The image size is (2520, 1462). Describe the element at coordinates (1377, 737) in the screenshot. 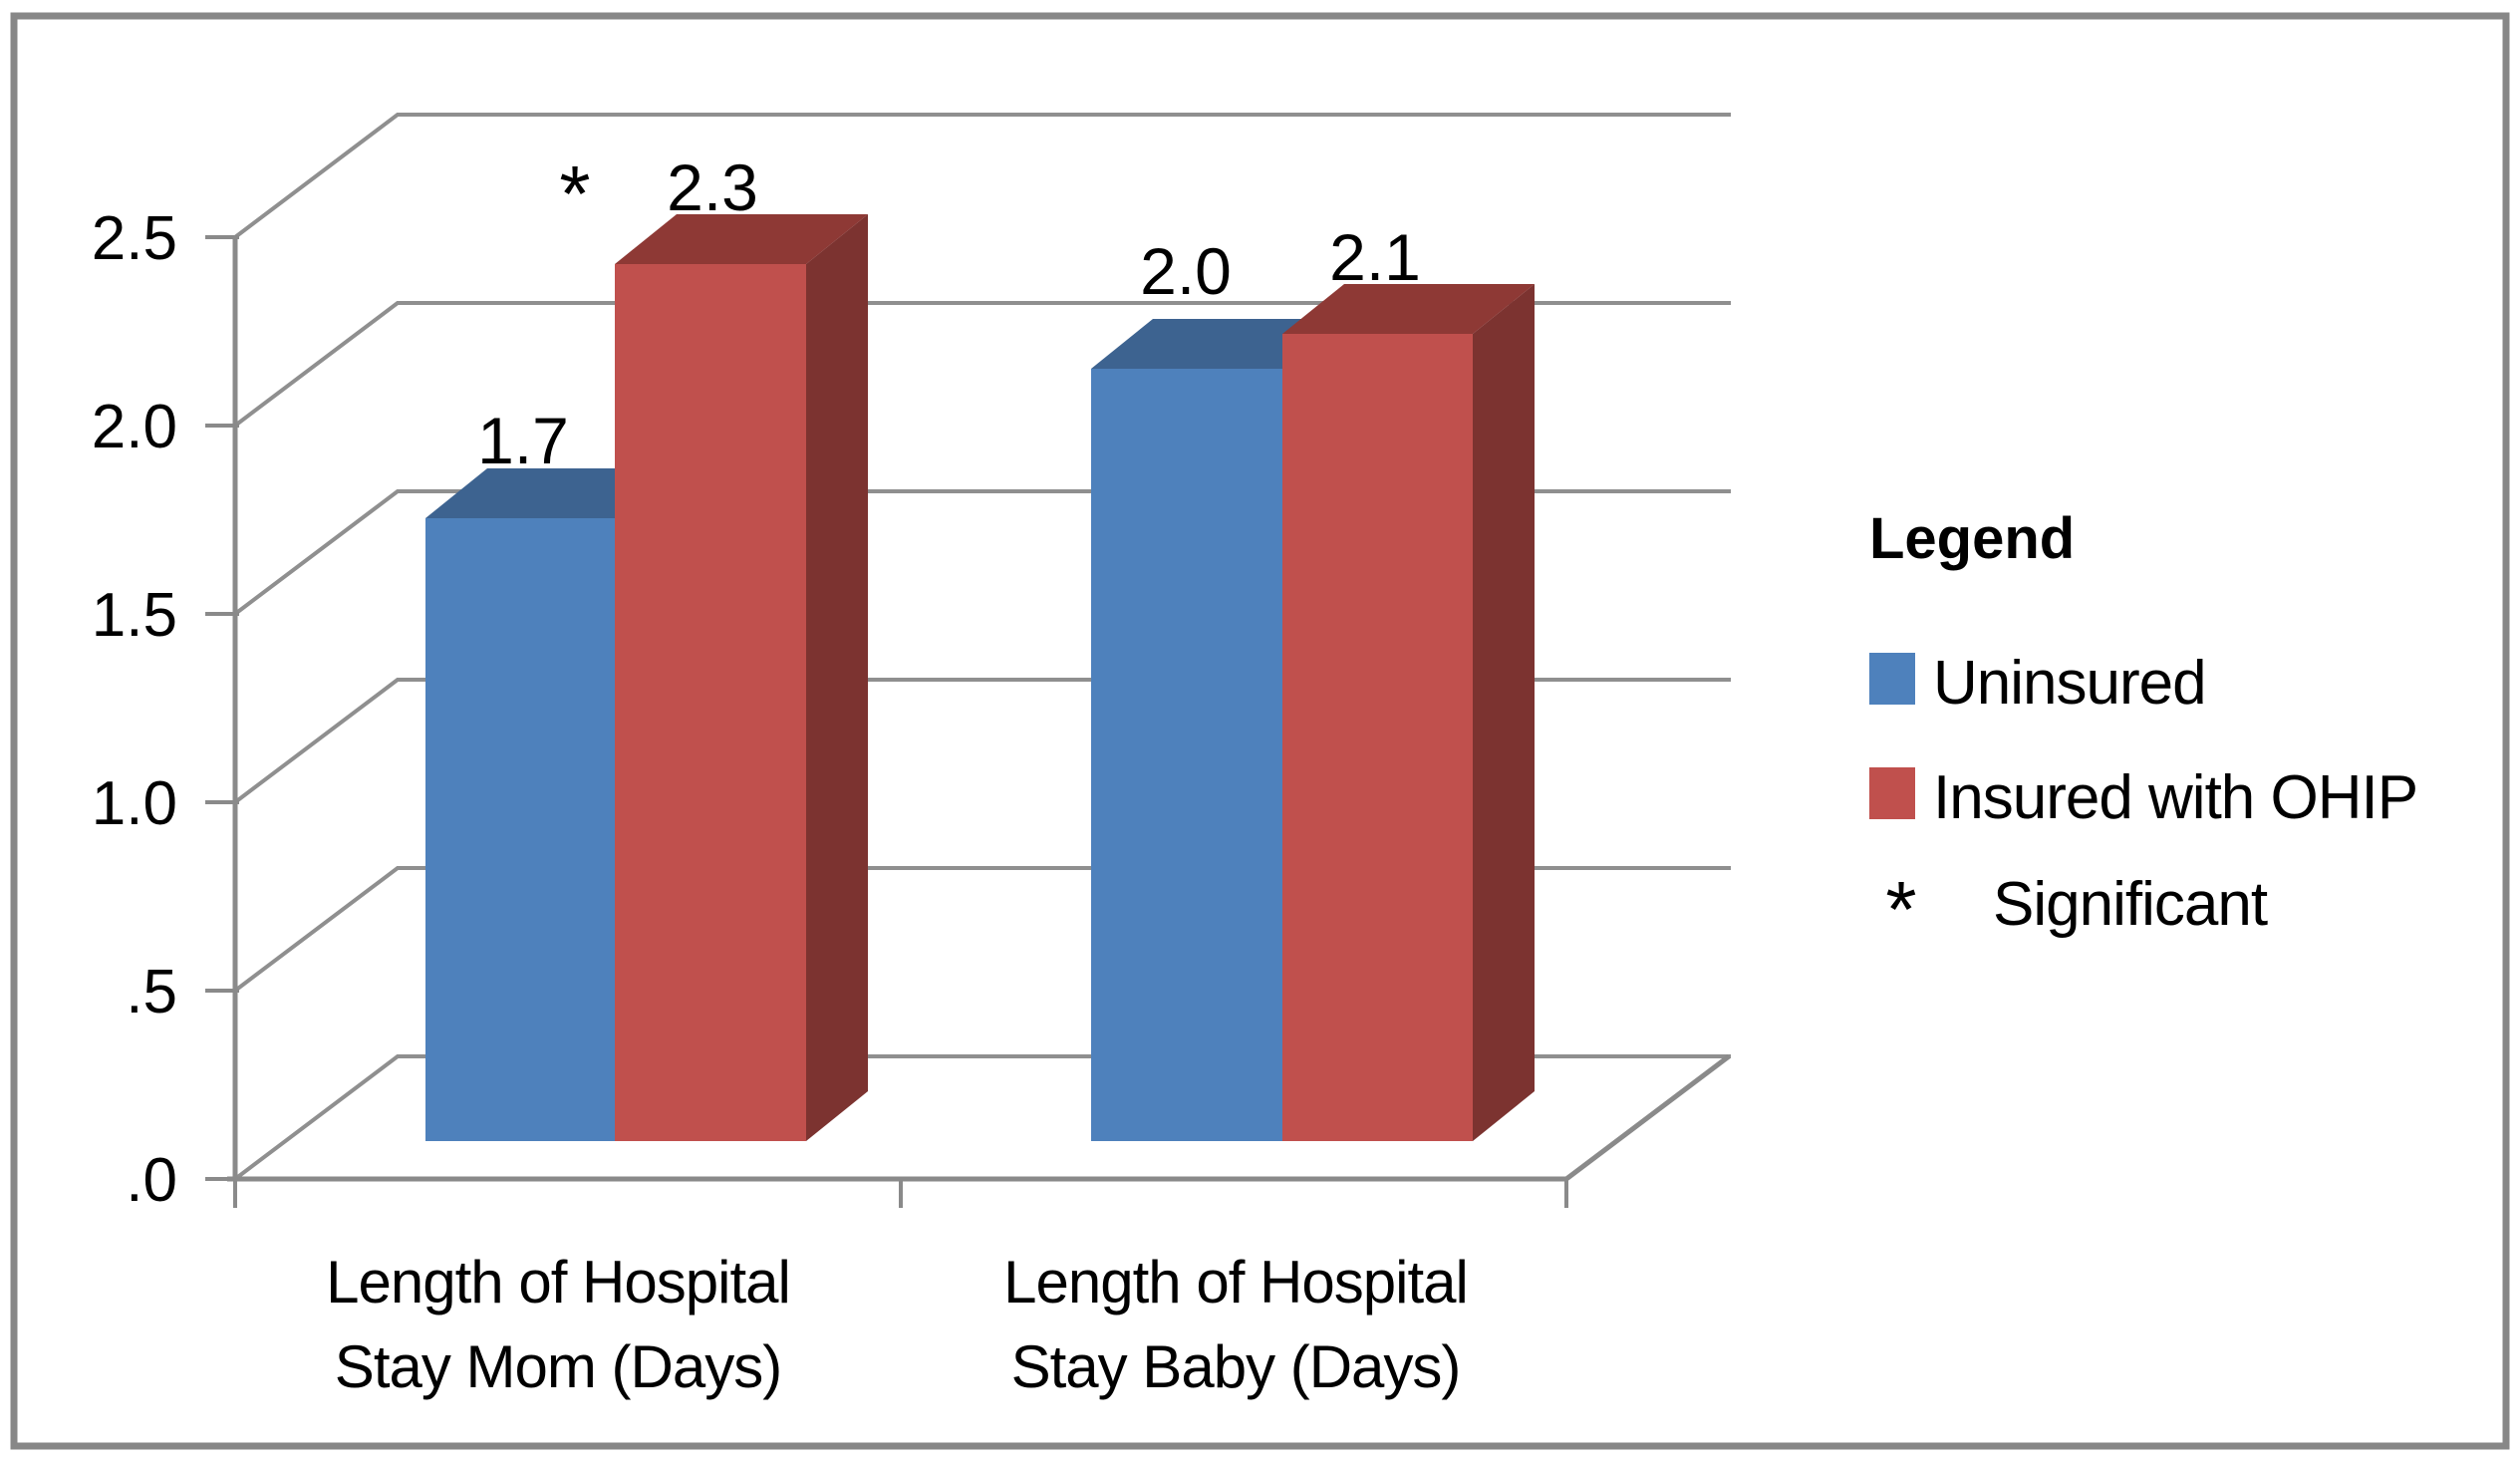

I see `bar-baby-insured-front` at that location.